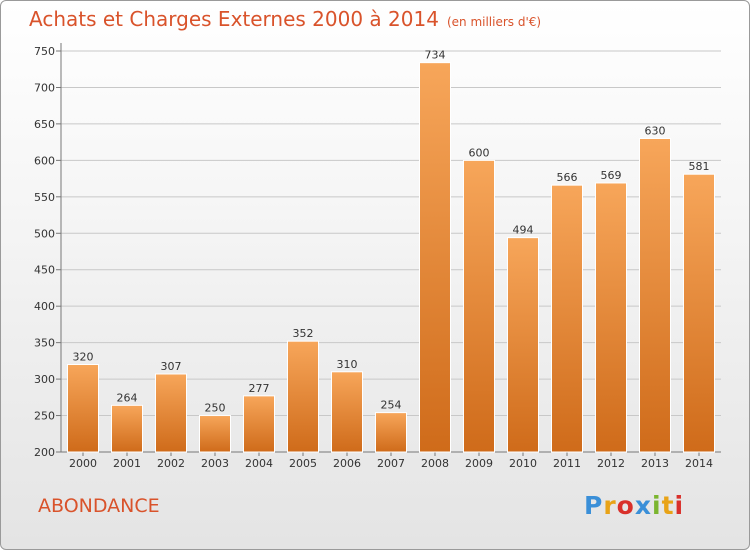 The width and height of the screenshot is (750, 550). Describe the element at coordinates (44, 270) in the screenshot. I see `y-tick-label: 450` at that location.